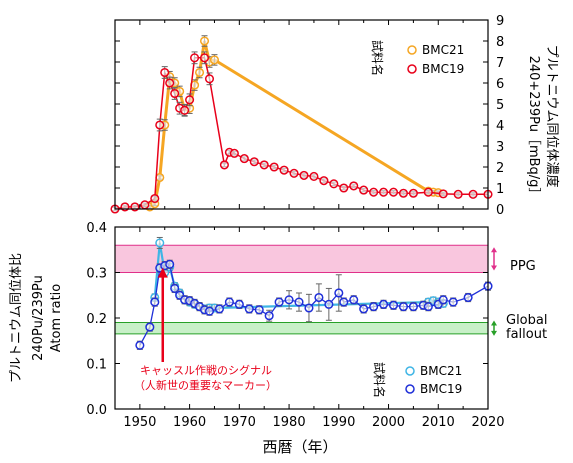 This screenshot has height=463, width=573. Describe the element at coordinates (214, 60) in the screenshot. I see `top-point-bmc21-1965` at that location.